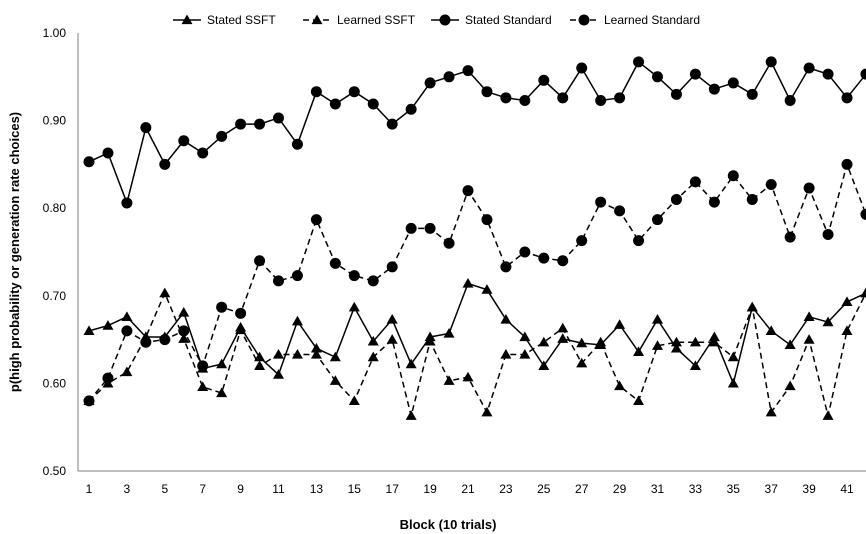  I want to click on x-tick-label: 5, so click(164, 489).